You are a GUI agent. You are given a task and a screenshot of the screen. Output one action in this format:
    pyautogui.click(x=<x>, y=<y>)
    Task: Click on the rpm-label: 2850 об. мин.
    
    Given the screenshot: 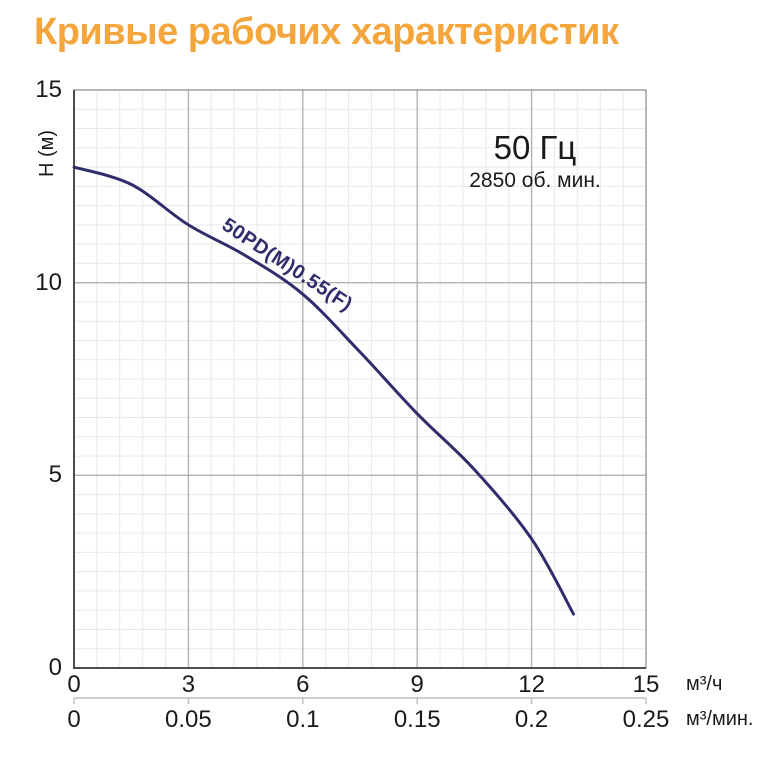 What is the action you would take?
    pyautogui.click(x=535, y=181)
    